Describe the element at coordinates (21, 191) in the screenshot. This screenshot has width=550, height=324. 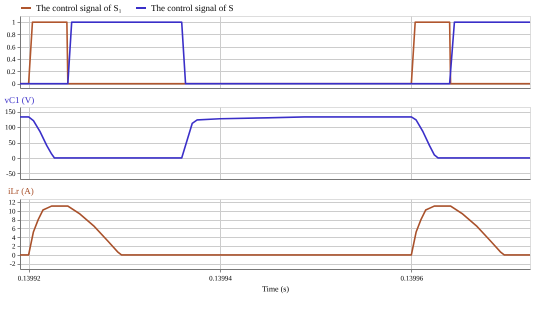
I see `y-axis-title: iLr (A)` at that location.